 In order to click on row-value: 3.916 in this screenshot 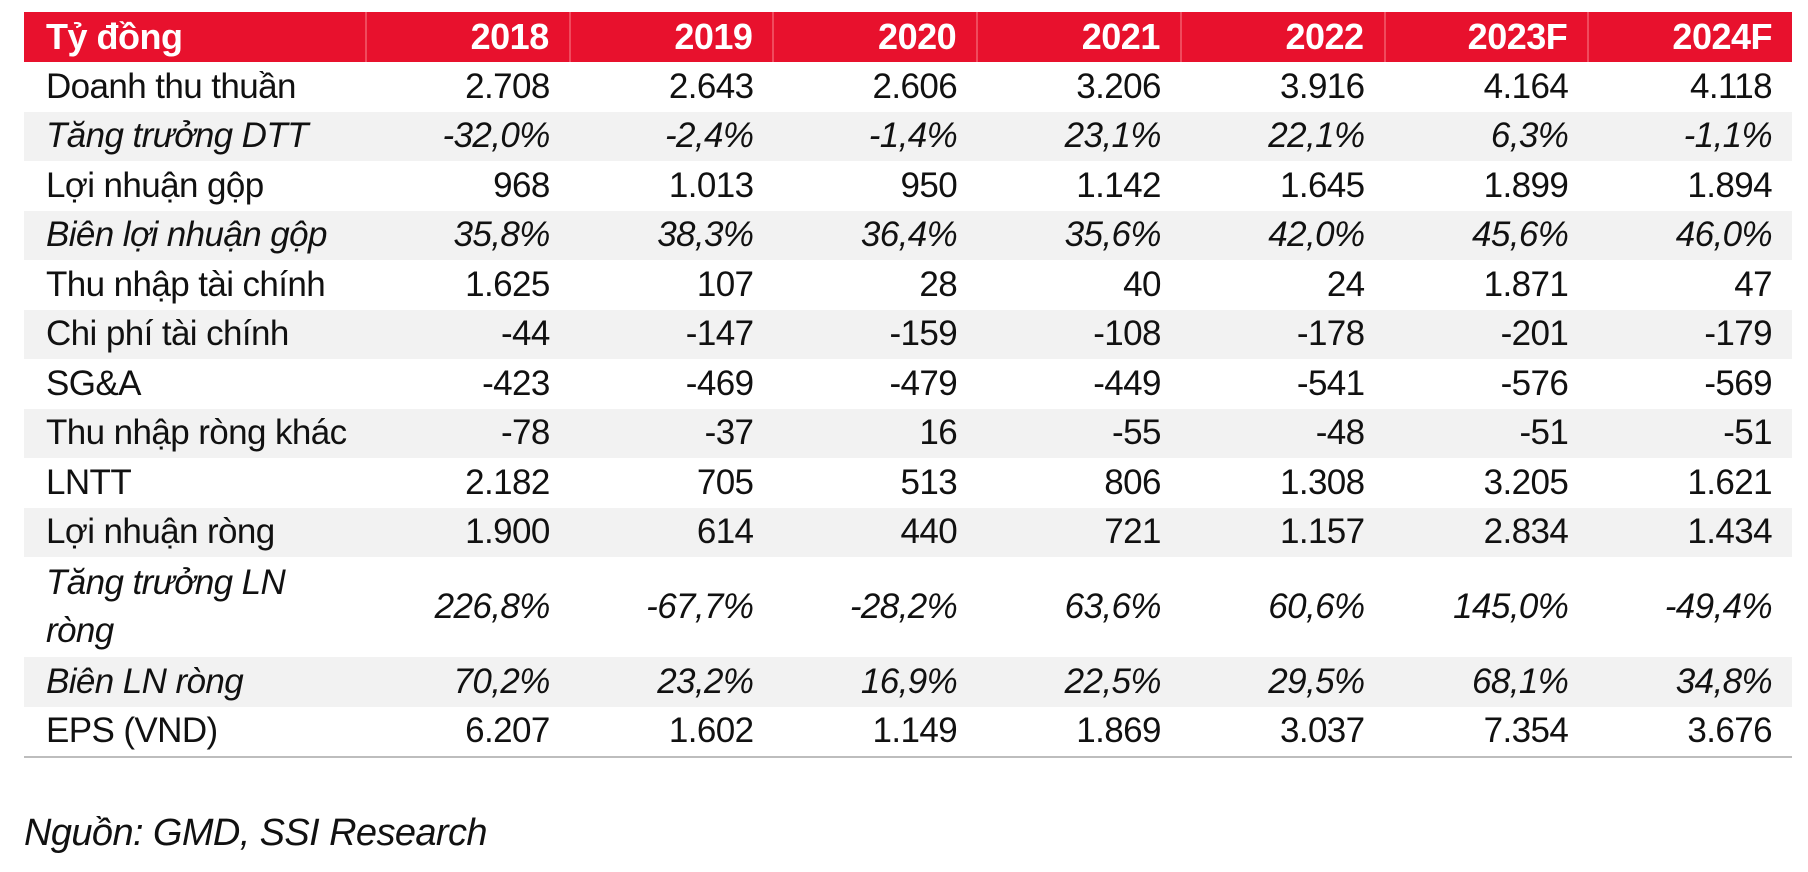, I will do `click(1322, 86)`.